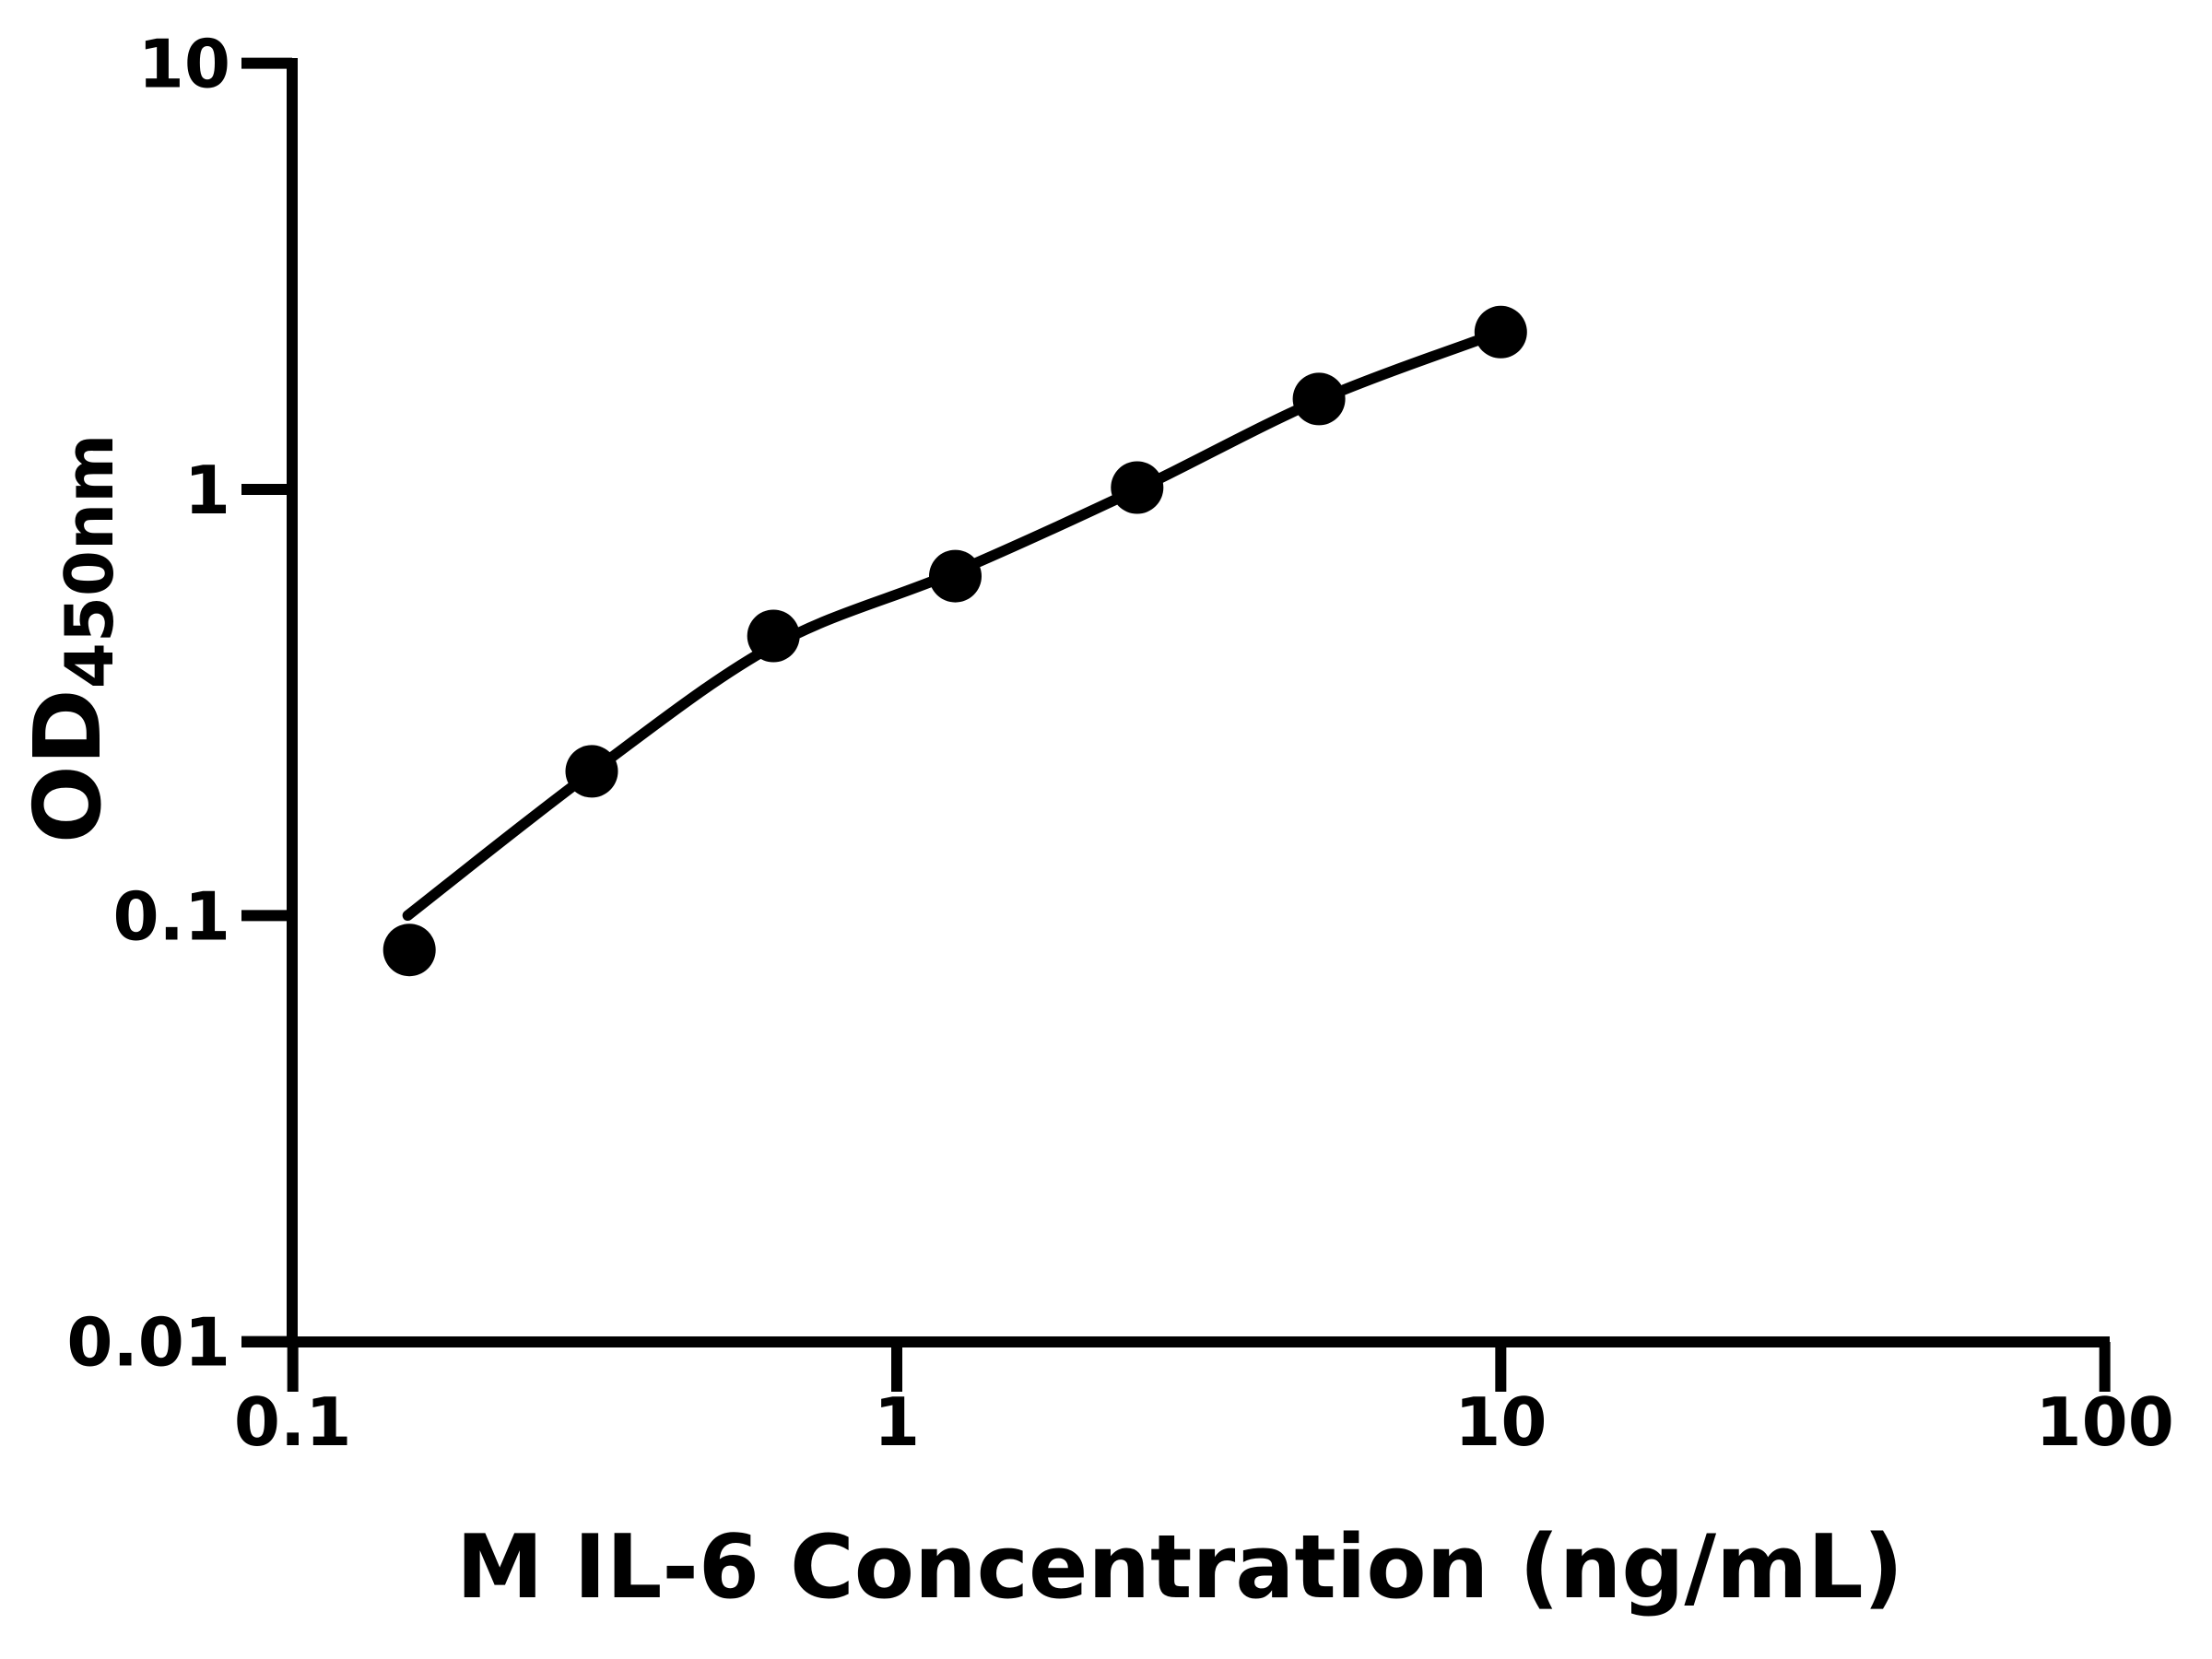  What do you see at coordinates (1500, 1422) in the screenshot?
I see `x-tick-label: 10` at bounding box center [1500, 1422].